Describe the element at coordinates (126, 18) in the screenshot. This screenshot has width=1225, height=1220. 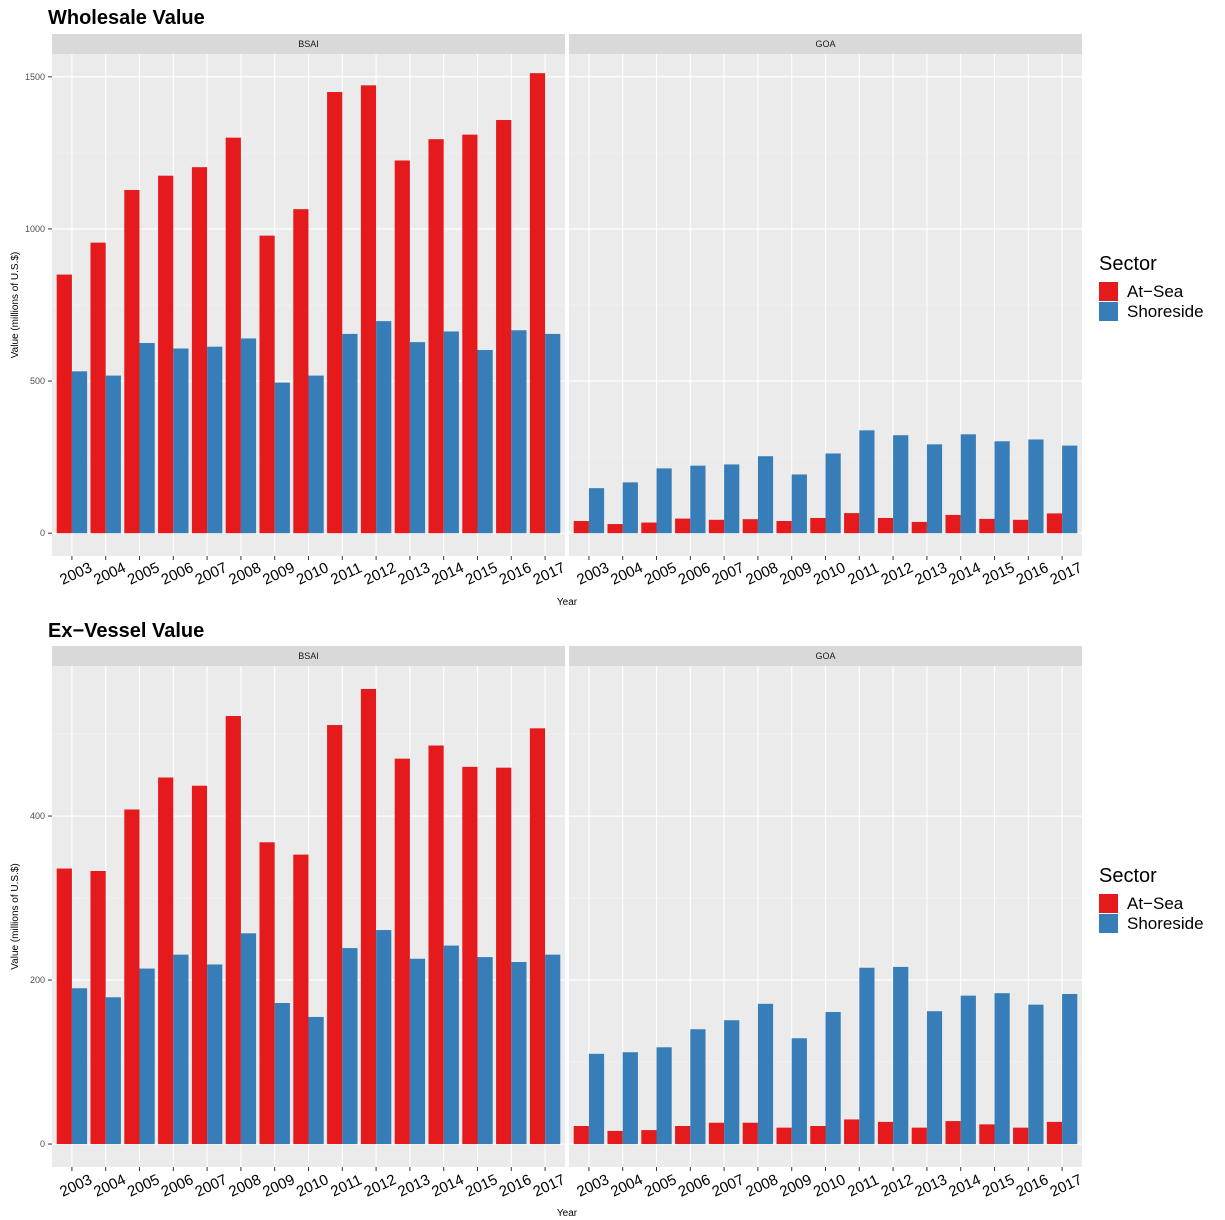
I see `chart-title: Wholesale Value` at that location.